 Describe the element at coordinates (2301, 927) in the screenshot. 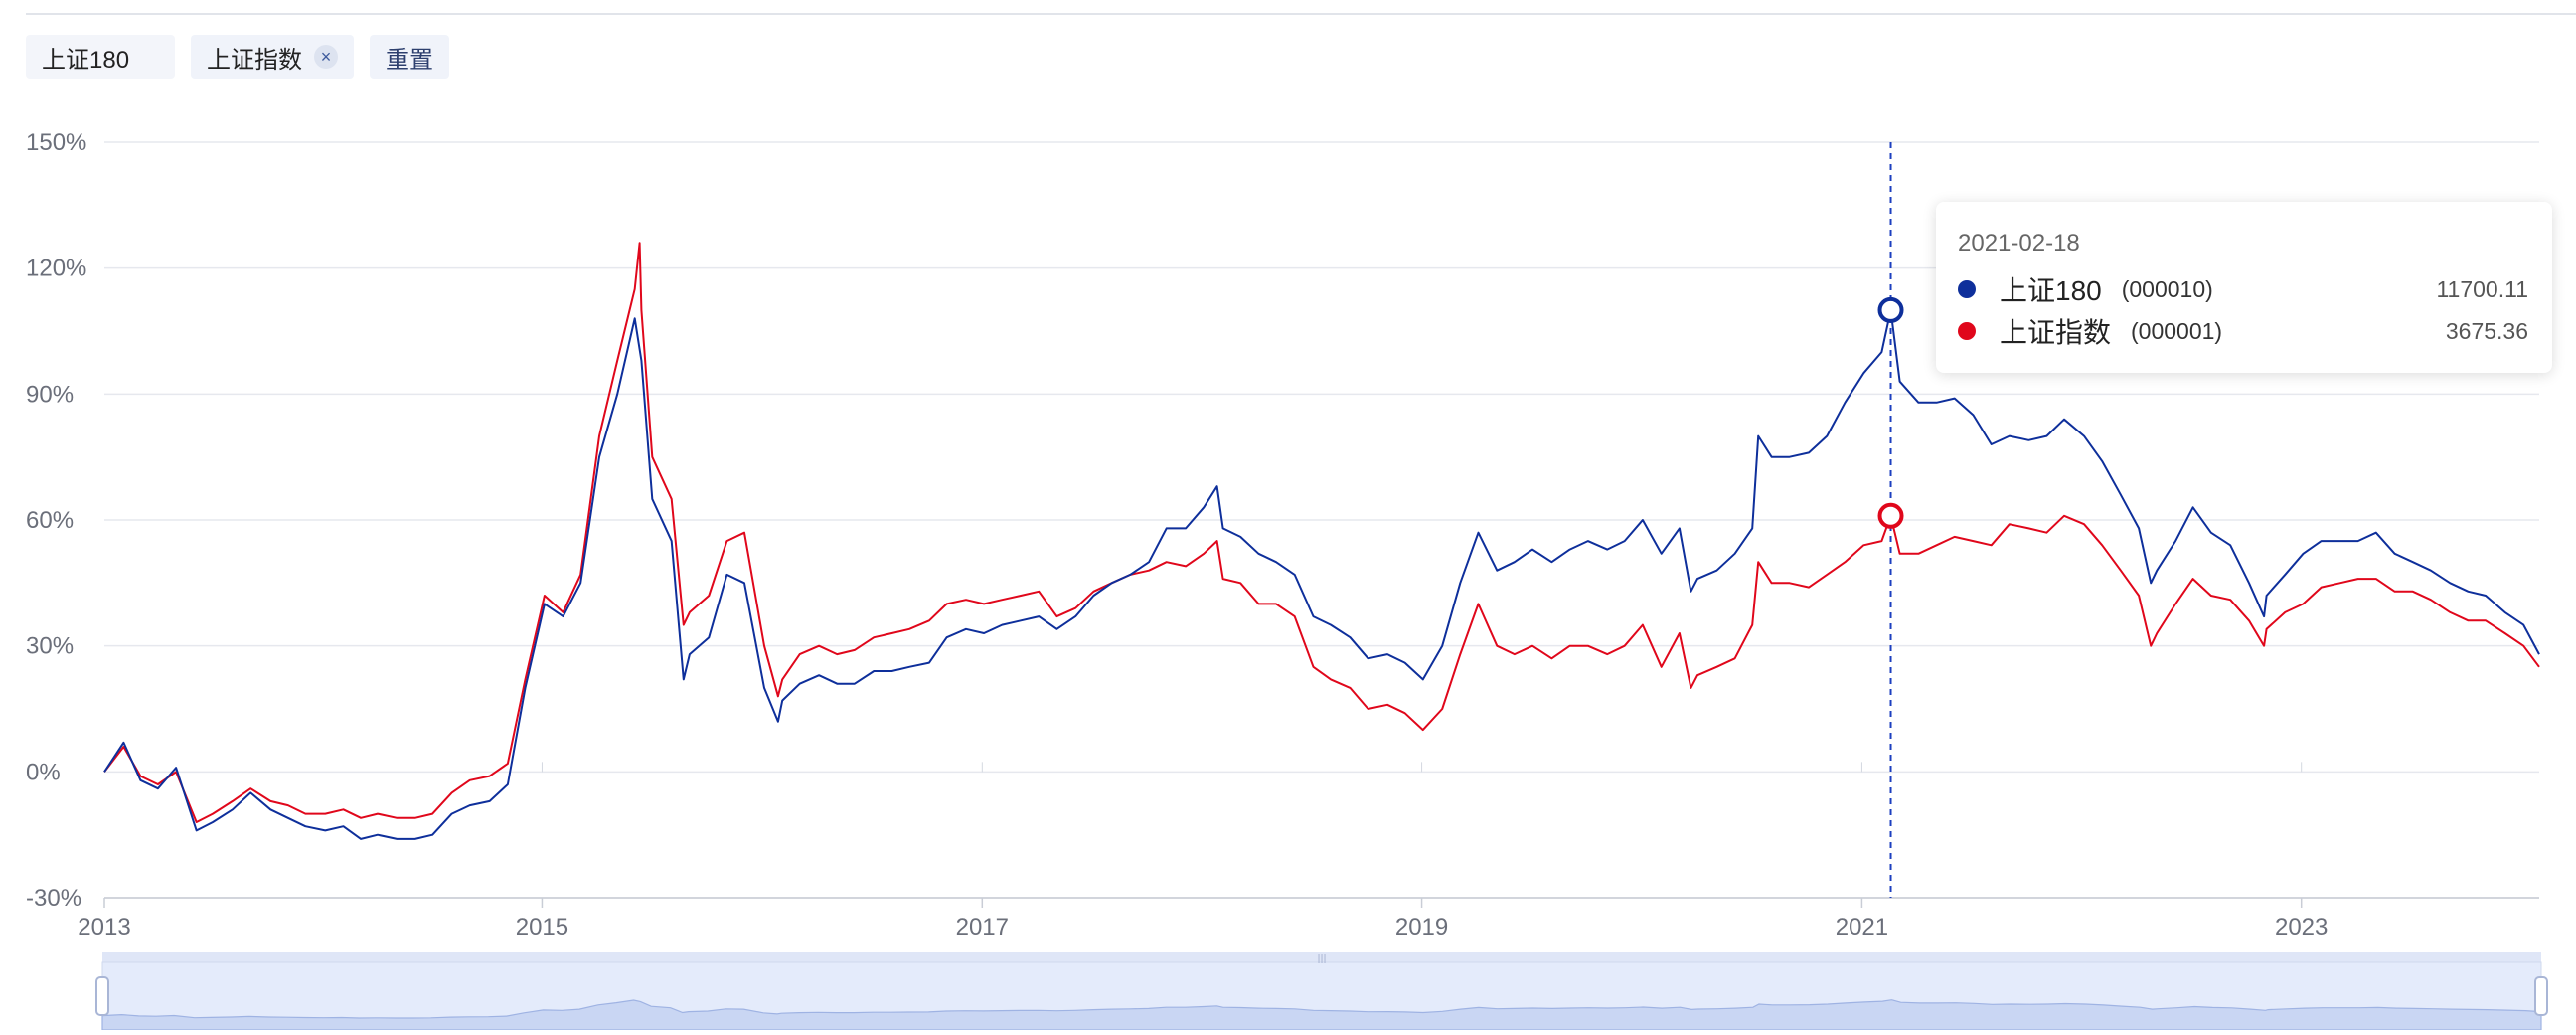

I see `x-tick-label: 2023` at that location.